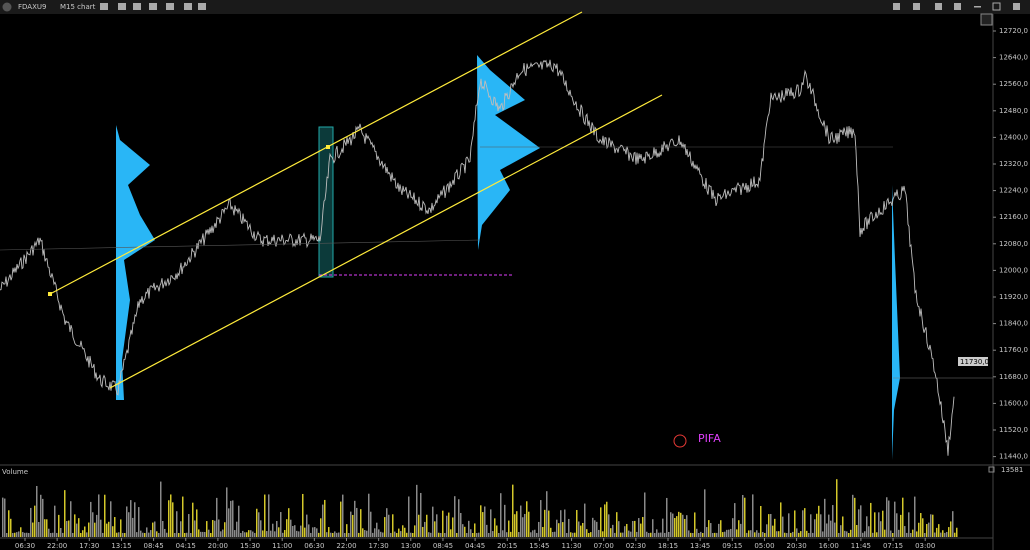 The width and height of the screenshot is (1030, 550). I want to click on time-label: 02:30, so click(636, 546).